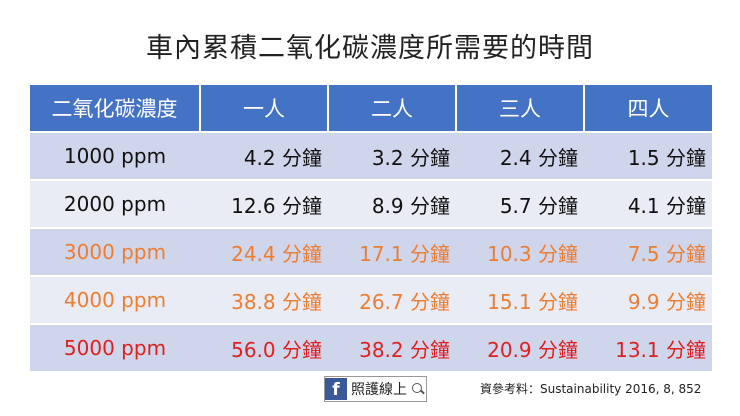  Describe the element at coordinates (520, 155) in the screenshot. I see `table-cell: 2.4 分鐘` at that location.